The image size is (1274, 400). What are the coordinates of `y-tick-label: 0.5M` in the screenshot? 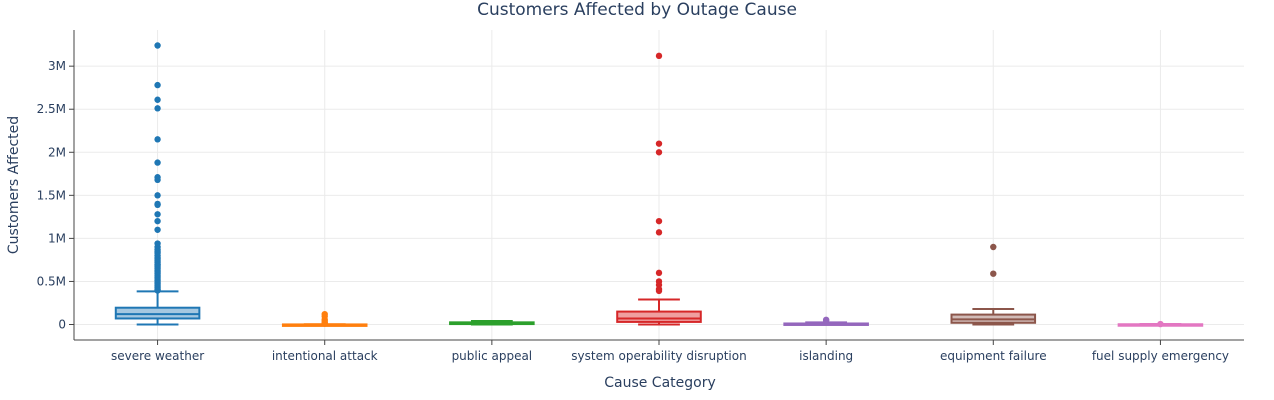 It's located at (51, 281).